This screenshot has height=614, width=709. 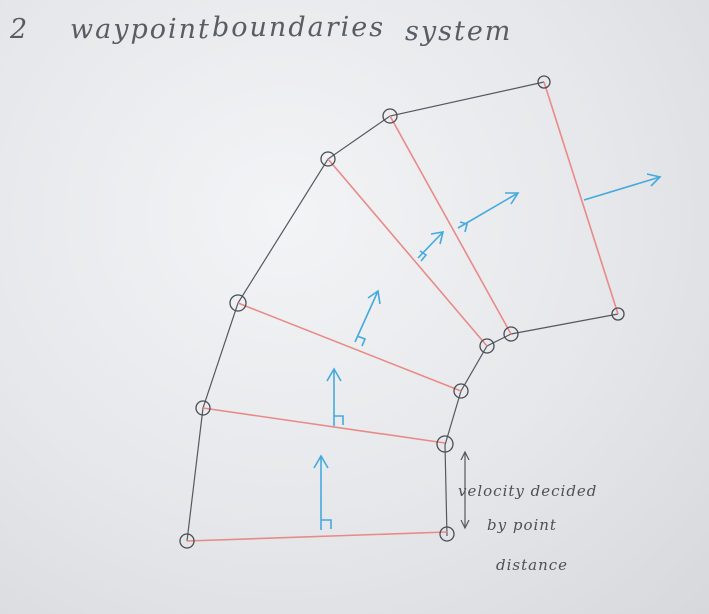 What do you see at coordinates (531, 425) in the screenshot?
I see `right-boundary-line` at bounding box center [531, 425].